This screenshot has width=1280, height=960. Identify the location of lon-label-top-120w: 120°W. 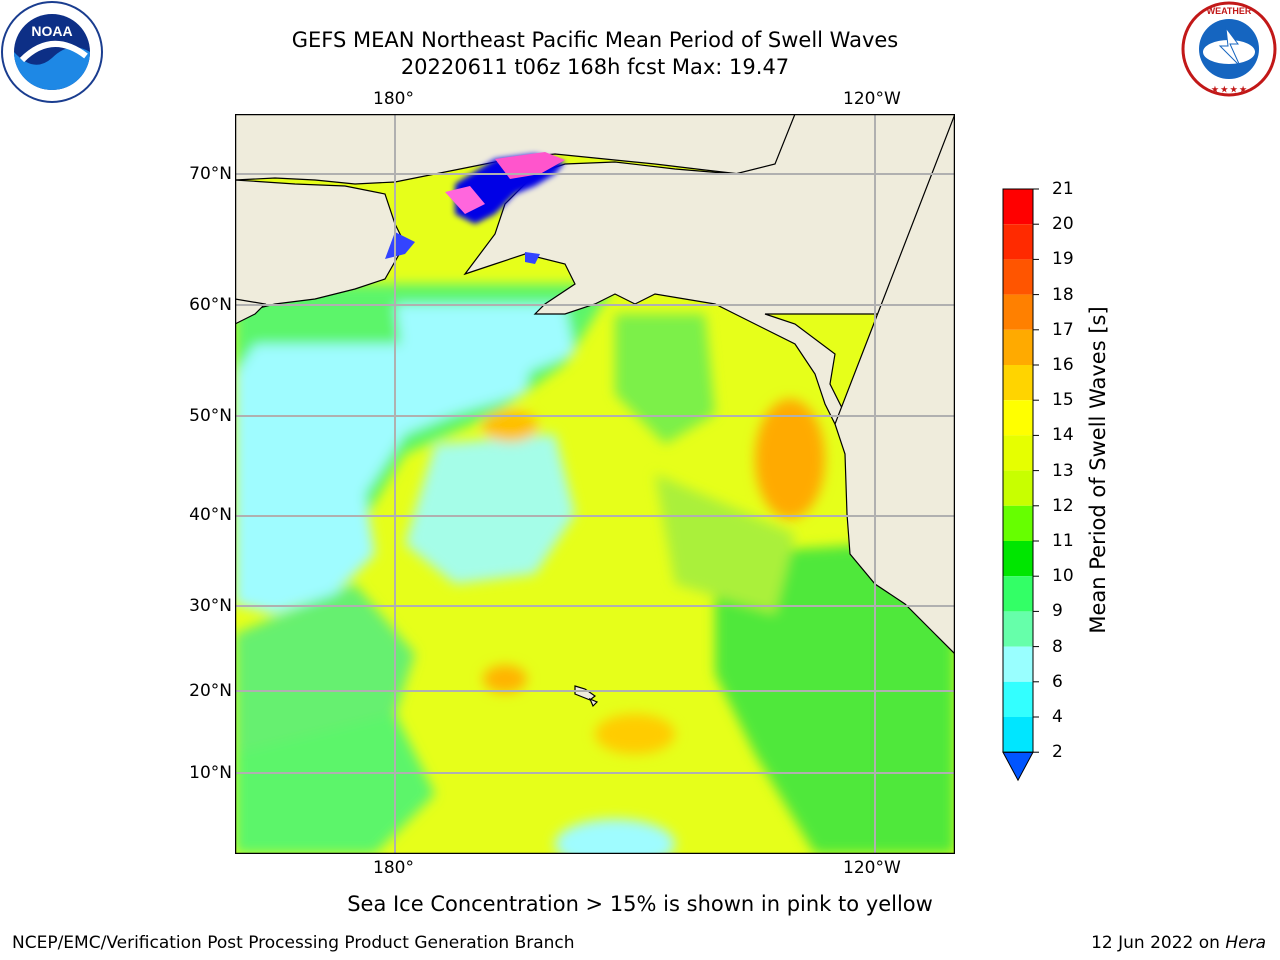
(872, 99).